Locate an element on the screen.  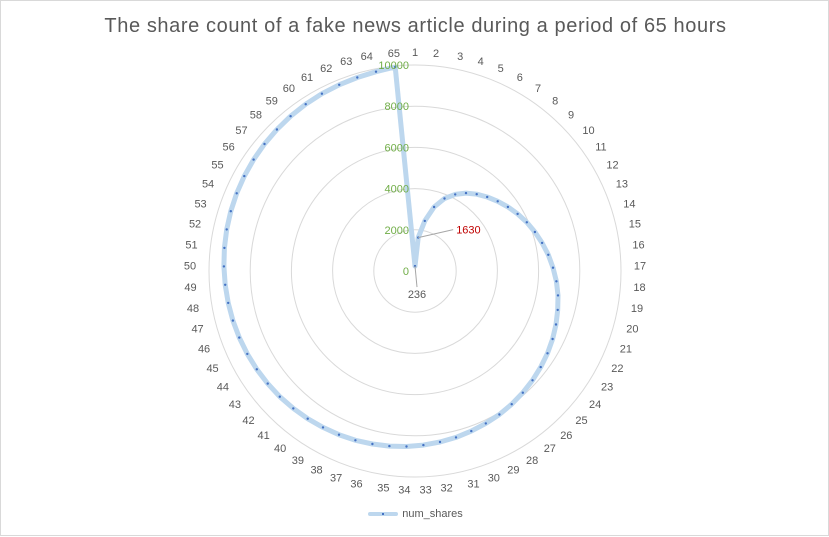
category-label-39: 39 is located at coordinates (298, 461).